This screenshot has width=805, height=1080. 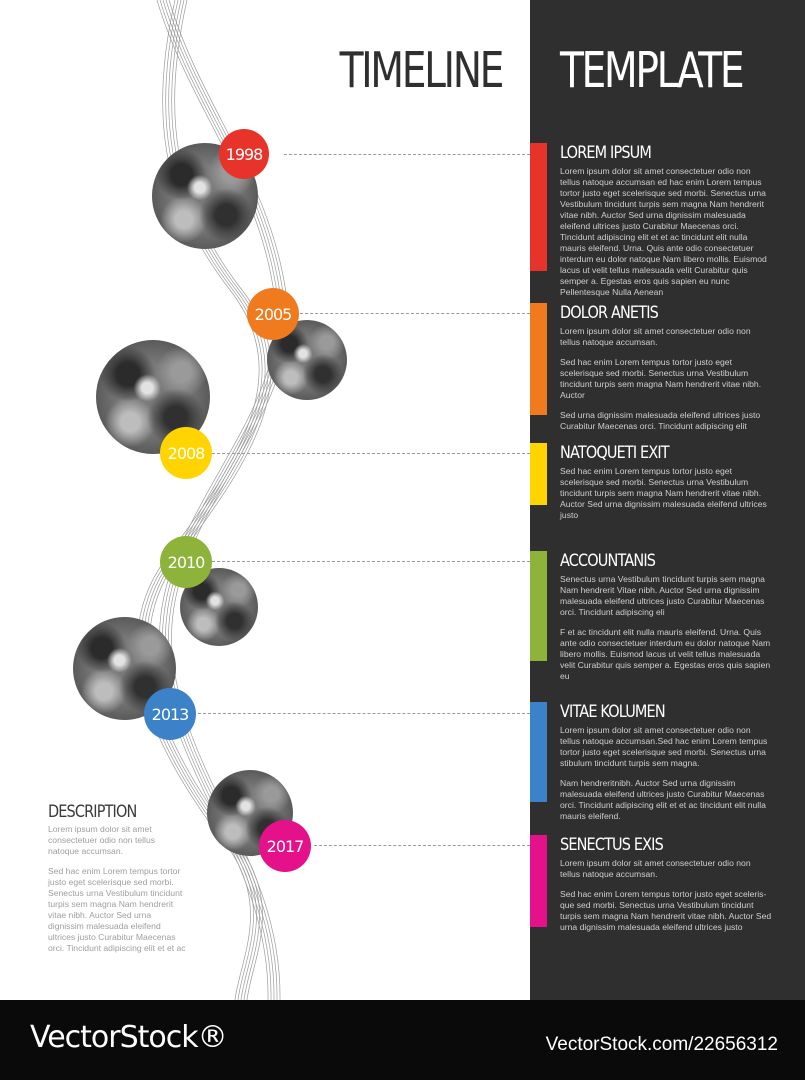 I want to click on leader-line-2008, so click(x=371, y=453).